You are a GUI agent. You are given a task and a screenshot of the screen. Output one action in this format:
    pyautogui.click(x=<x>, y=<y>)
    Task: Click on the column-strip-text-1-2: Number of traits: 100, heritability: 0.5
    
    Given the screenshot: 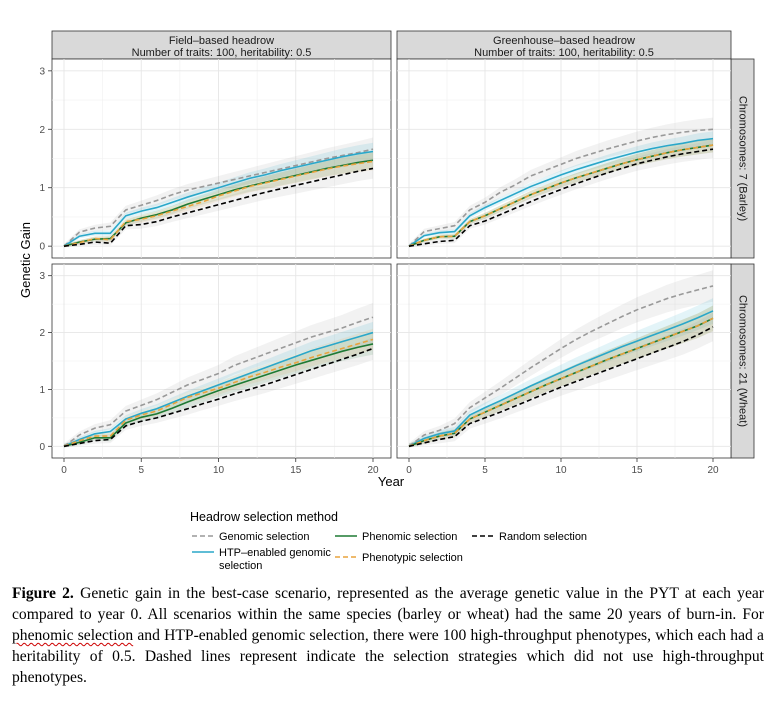 What is the action you would take?
    pyautogui.click(x=222, y=53)
    